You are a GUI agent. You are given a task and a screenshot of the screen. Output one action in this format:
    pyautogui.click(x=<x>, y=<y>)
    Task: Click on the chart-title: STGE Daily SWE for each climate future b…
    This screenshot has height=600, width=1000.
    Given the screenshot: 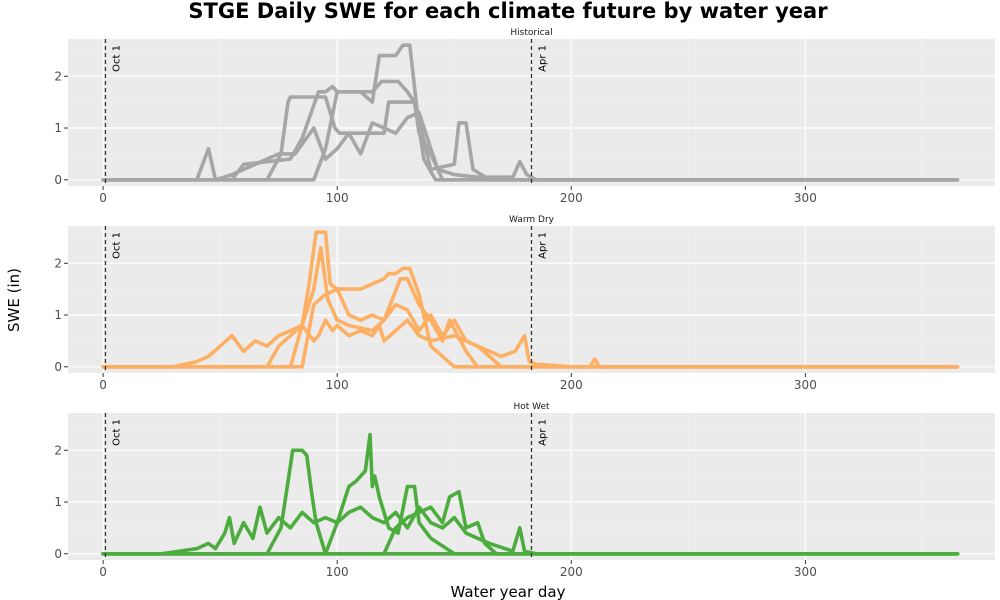 What is the action you would take?
    pyautogui.click(x=508, y=11)
    